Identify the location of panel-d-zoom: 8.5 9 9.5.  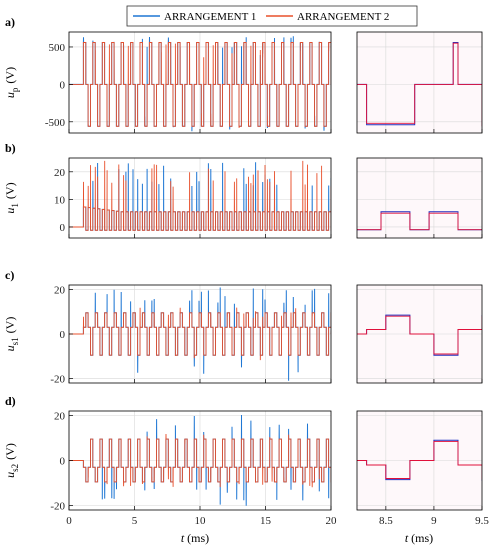
(422, 468).